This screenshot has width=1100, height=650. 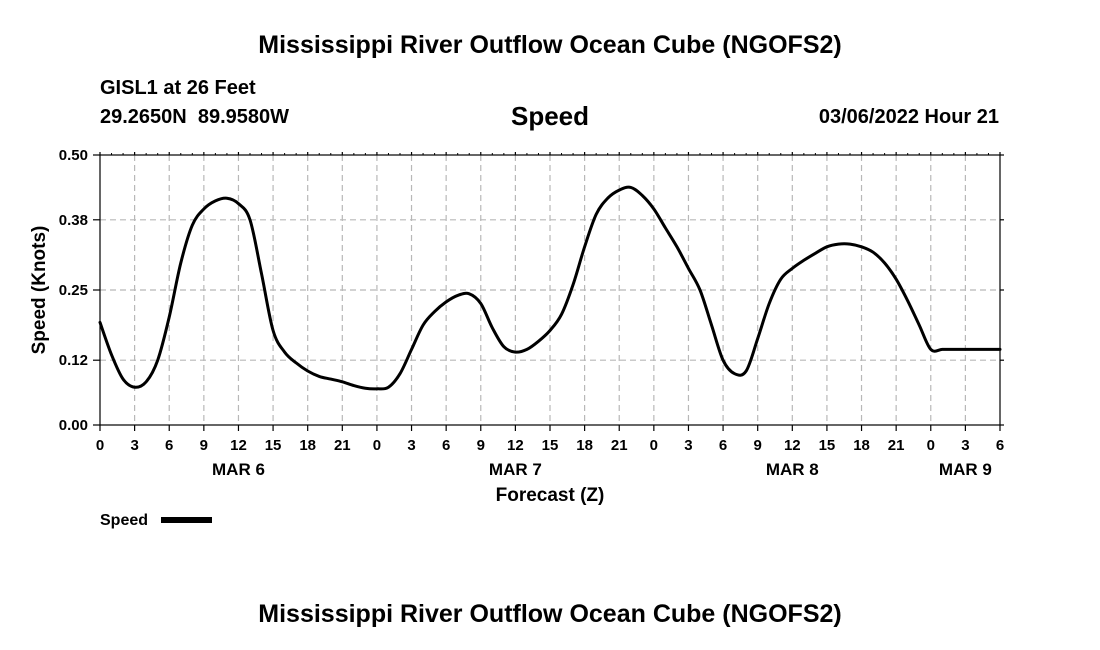 I want to click on station-label: GISL1 at 26 Feet, so click(x=178, y=88).